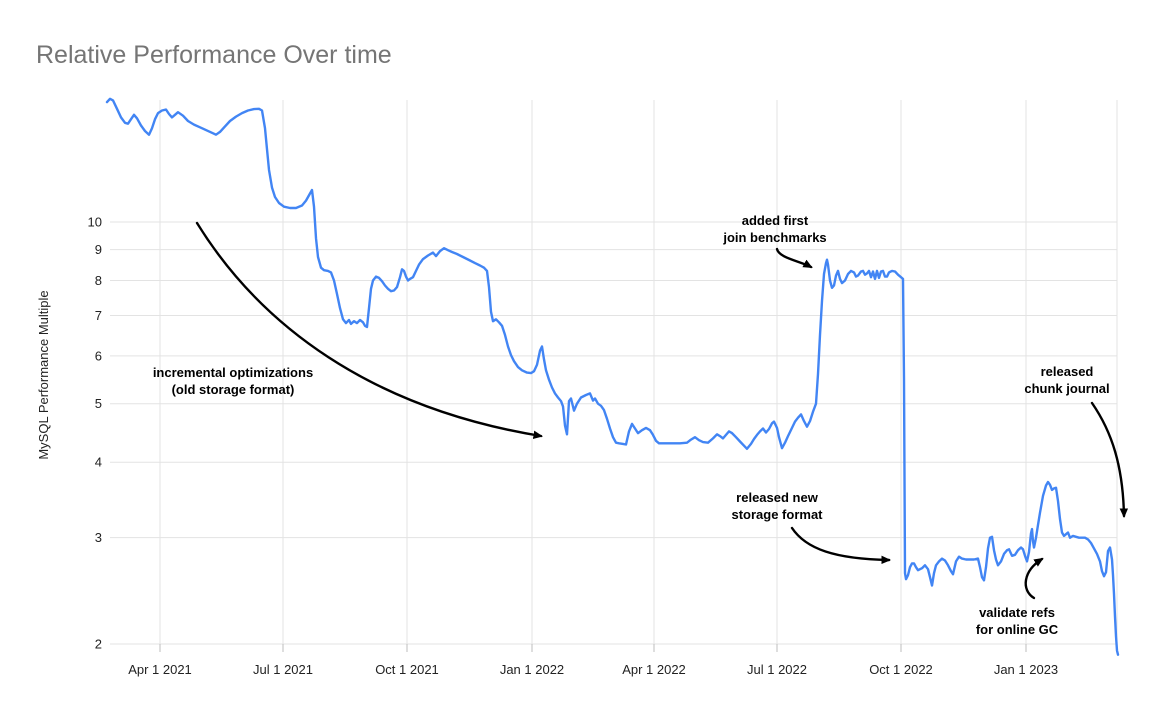 The image size is (1152, 713). I want to click on annotation-label-validate-refs-for-online-gc: validate refs, so click(1017, 612).